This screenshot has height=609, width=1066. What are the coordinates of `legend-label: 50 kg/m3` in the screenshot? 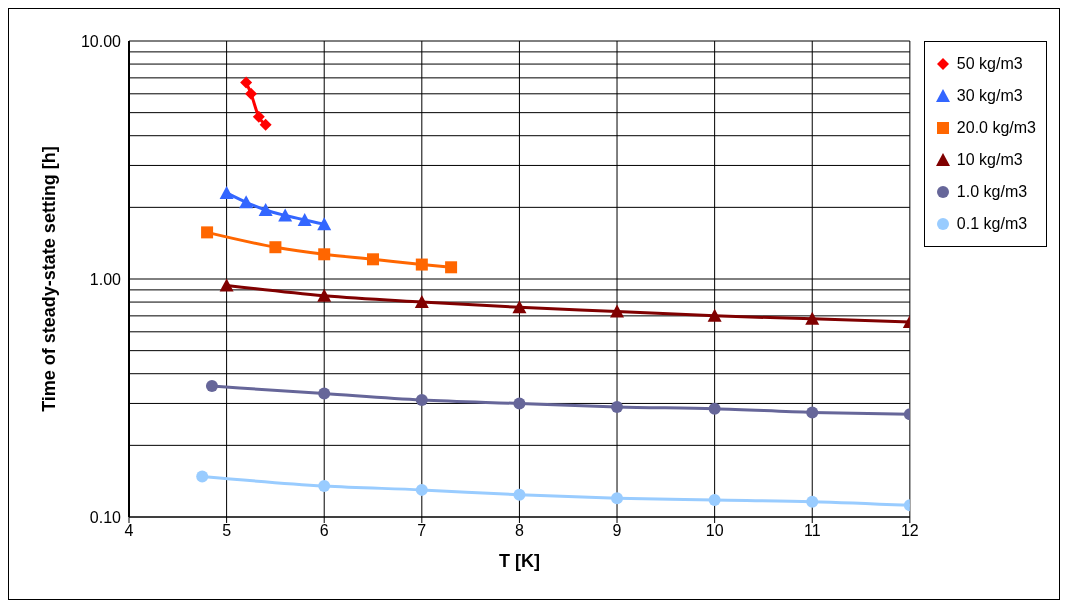 It's located at (989, 64).